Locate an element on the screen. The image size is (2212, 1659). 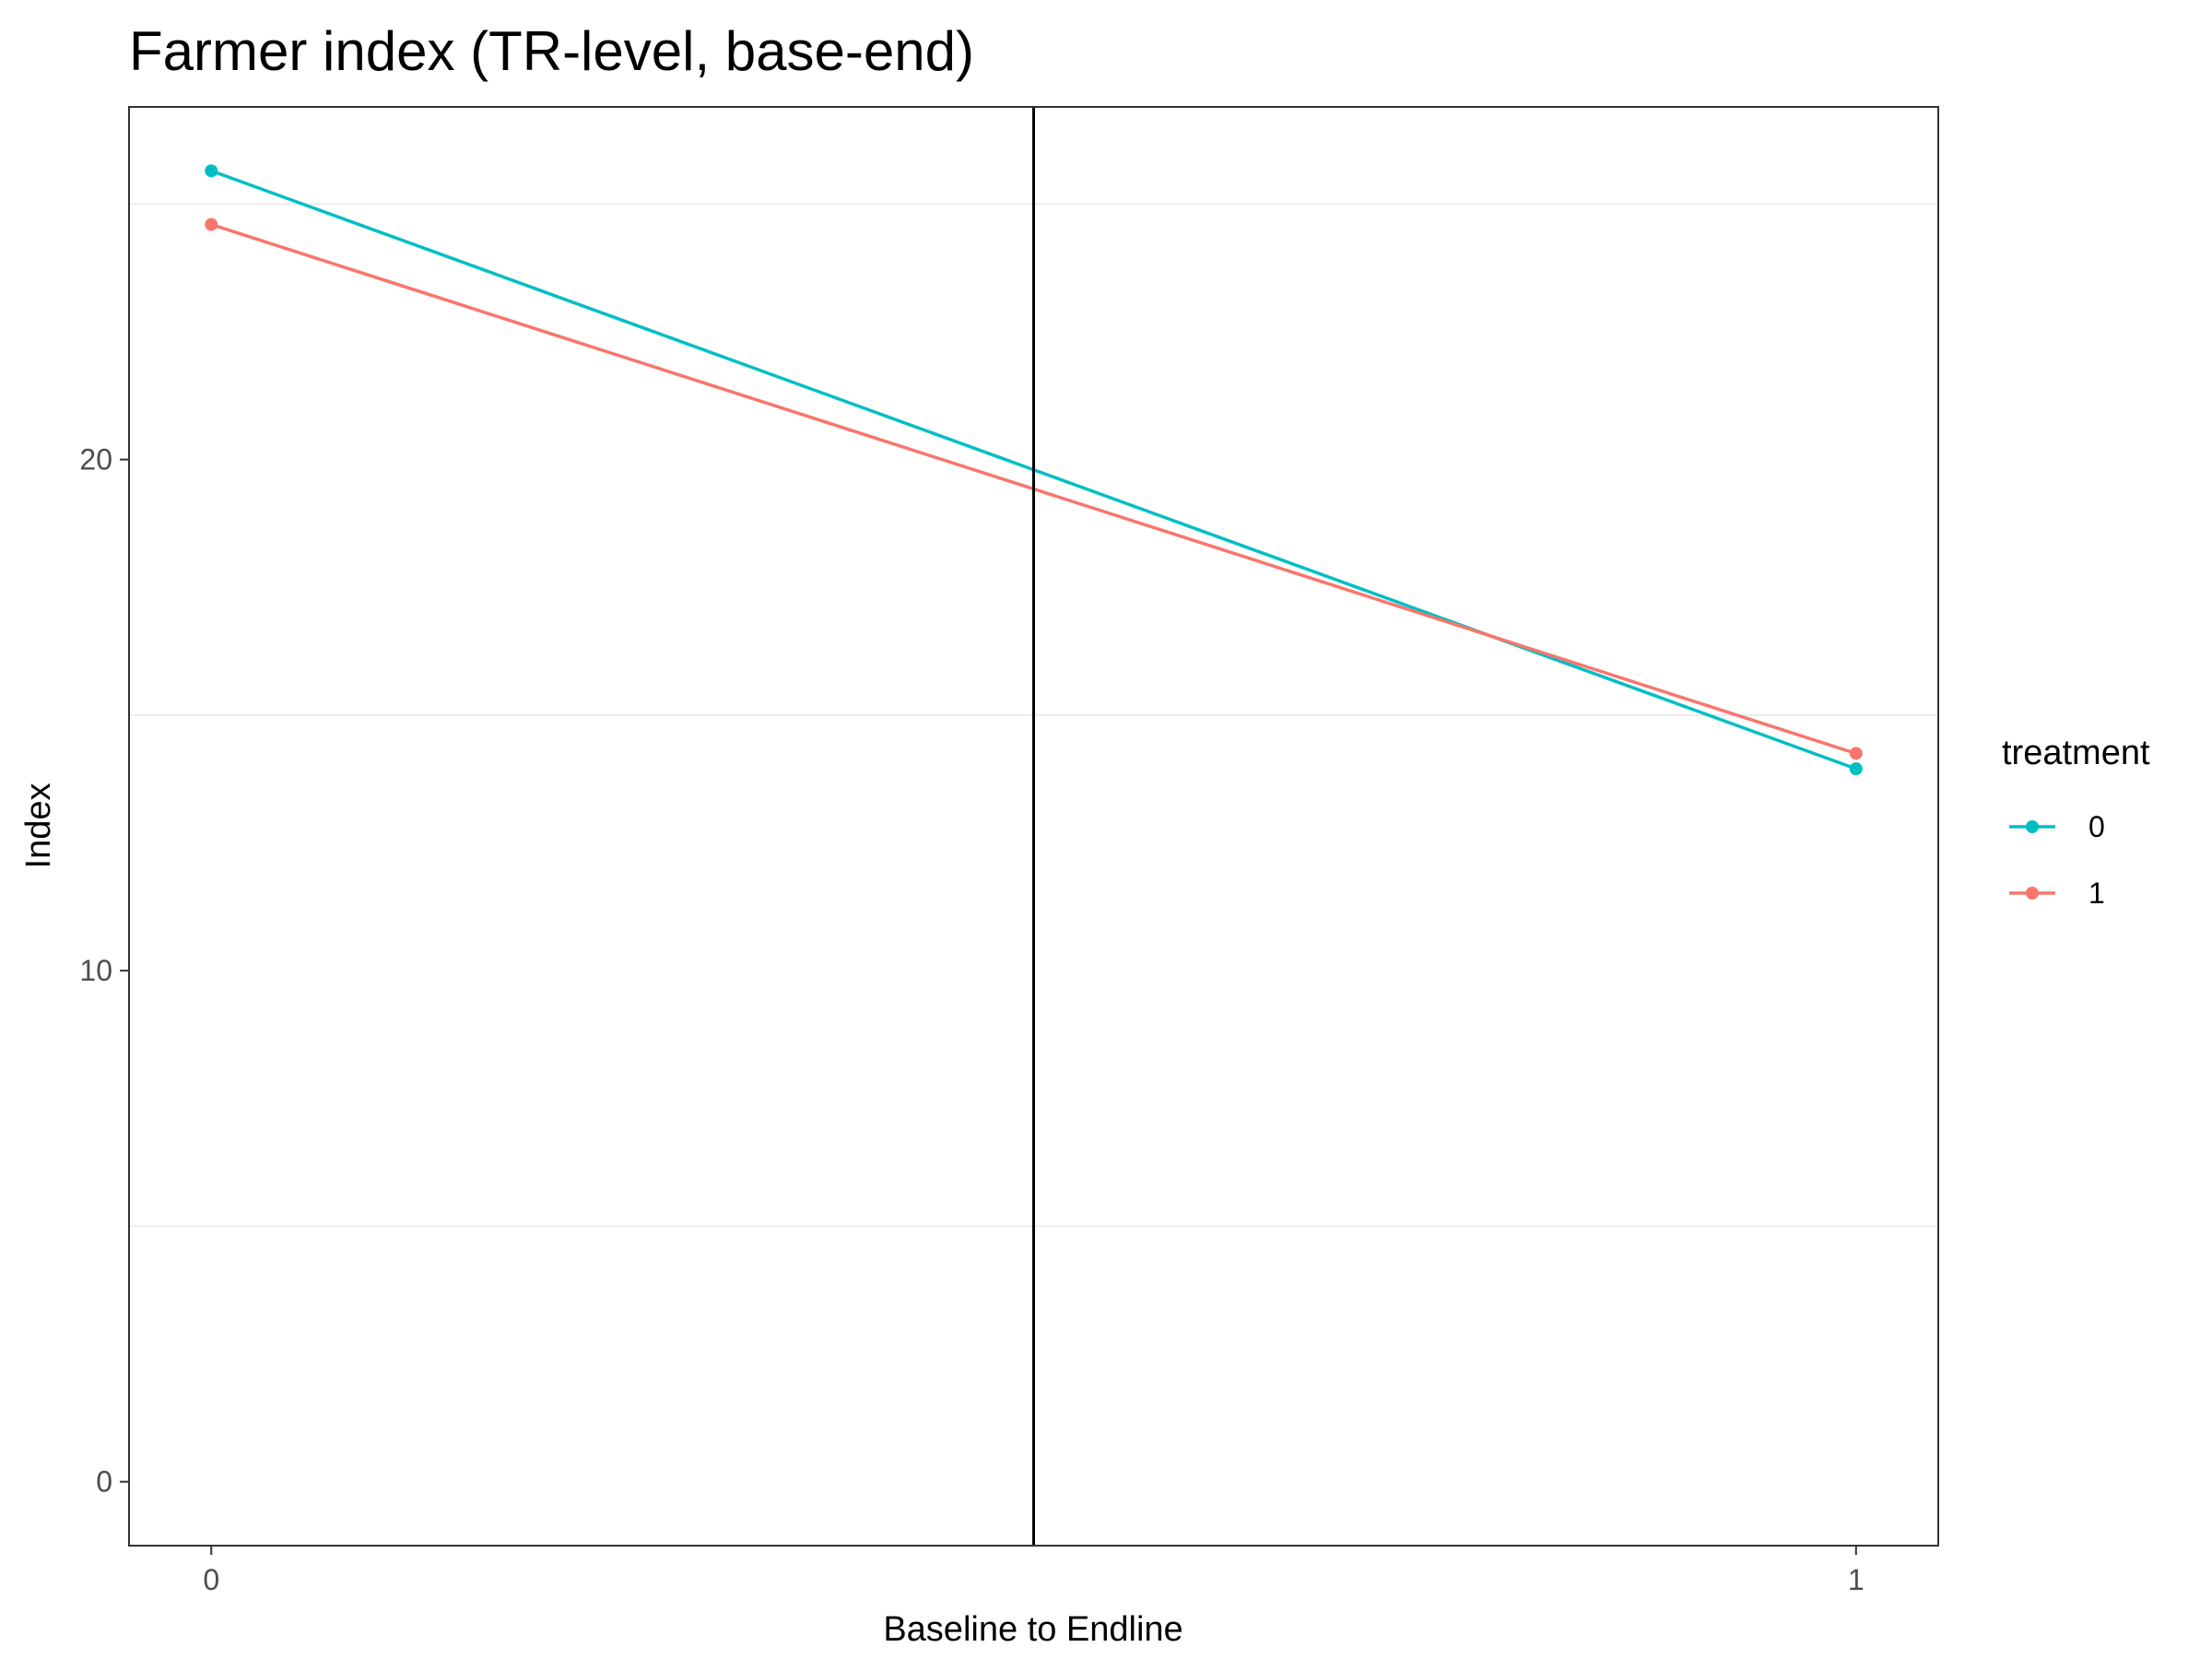
chart-title: Farmer index (TR-level, base-end) is located at coordinates (551, 51).